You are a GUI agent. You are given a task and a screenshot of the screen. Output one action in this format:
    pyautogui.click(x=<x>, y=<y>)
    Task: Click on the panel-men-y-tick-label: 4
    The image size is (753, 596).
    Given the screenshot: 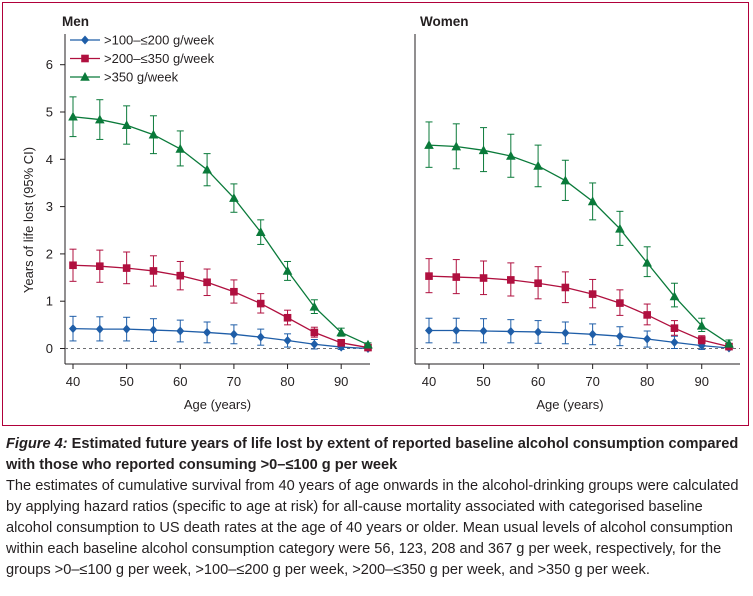 What is the action you would take?
    pyautogui.click(x=49, y=159)
    